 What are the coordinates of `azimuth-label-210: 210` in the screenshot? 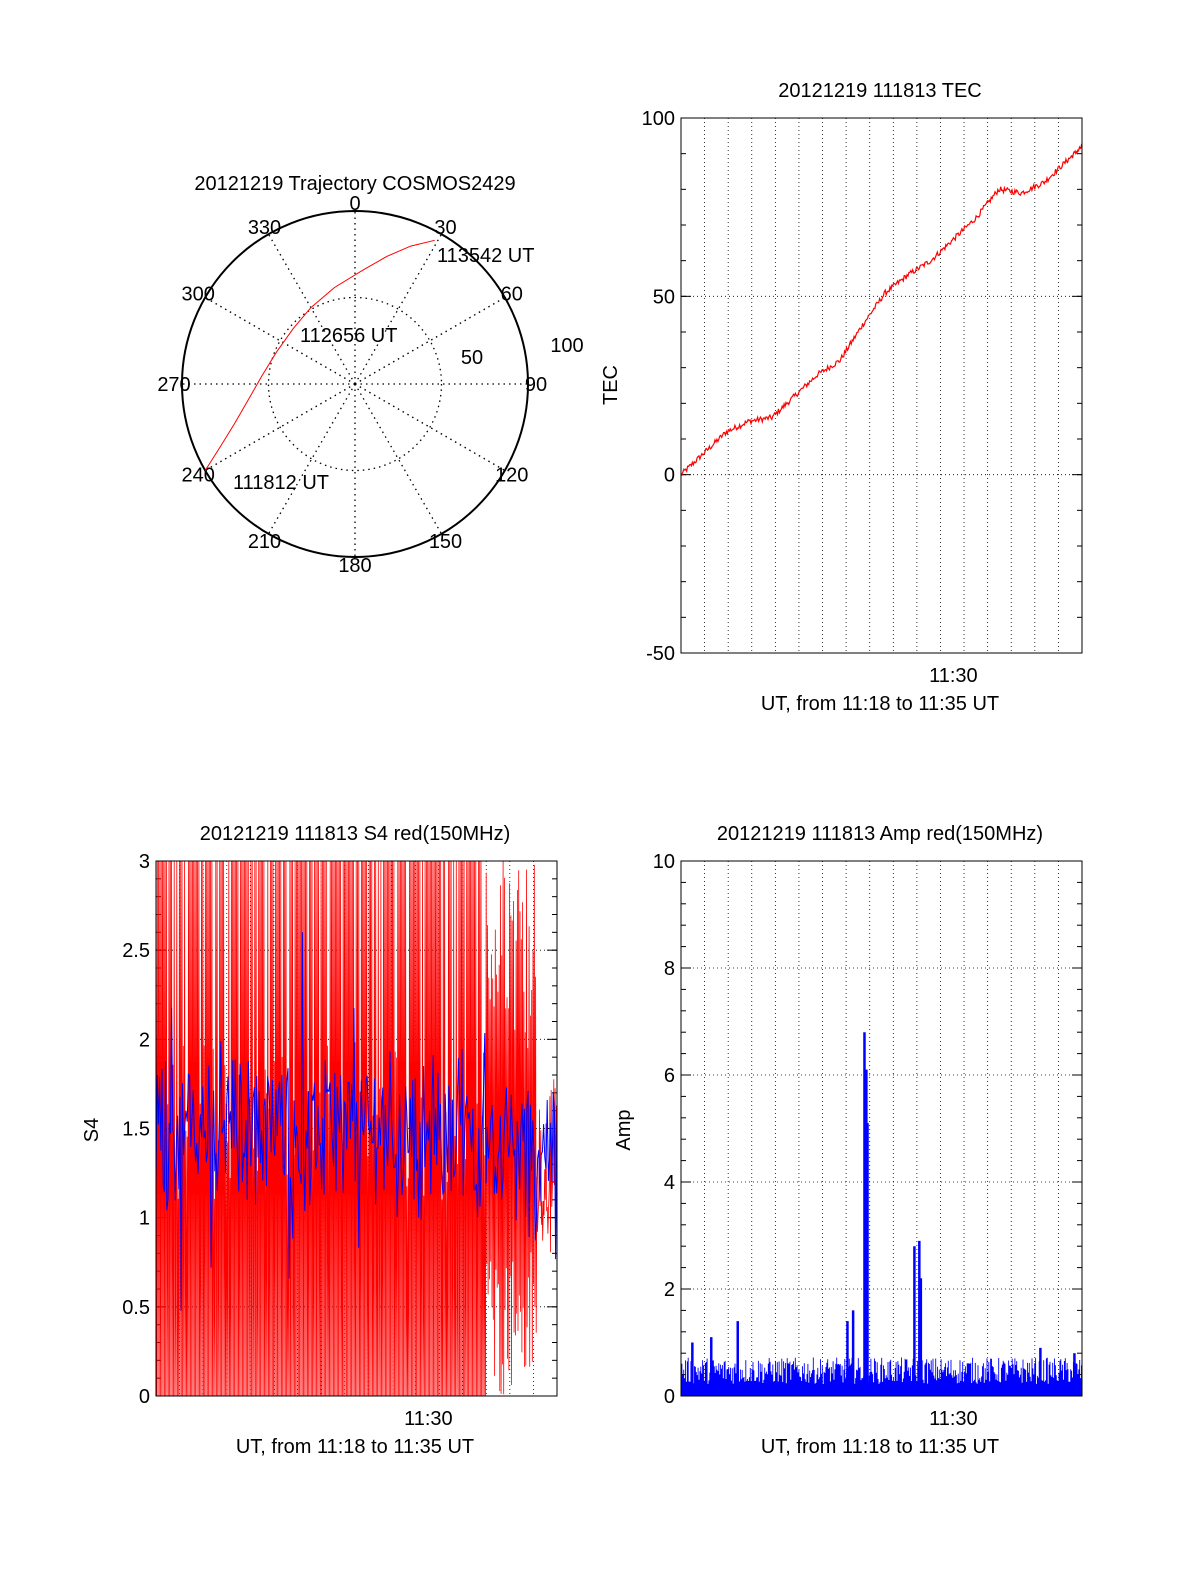 It's located at (264, 542).